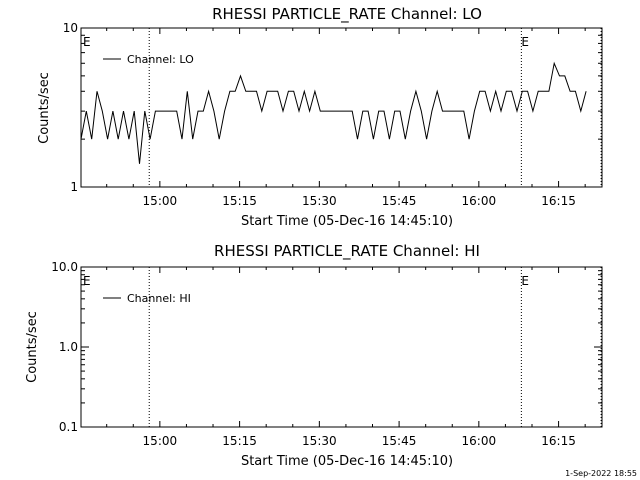  I want to click on x-axis-label-hi: Start Time (05-Dec-16 14:45:10), so click(347, 461).